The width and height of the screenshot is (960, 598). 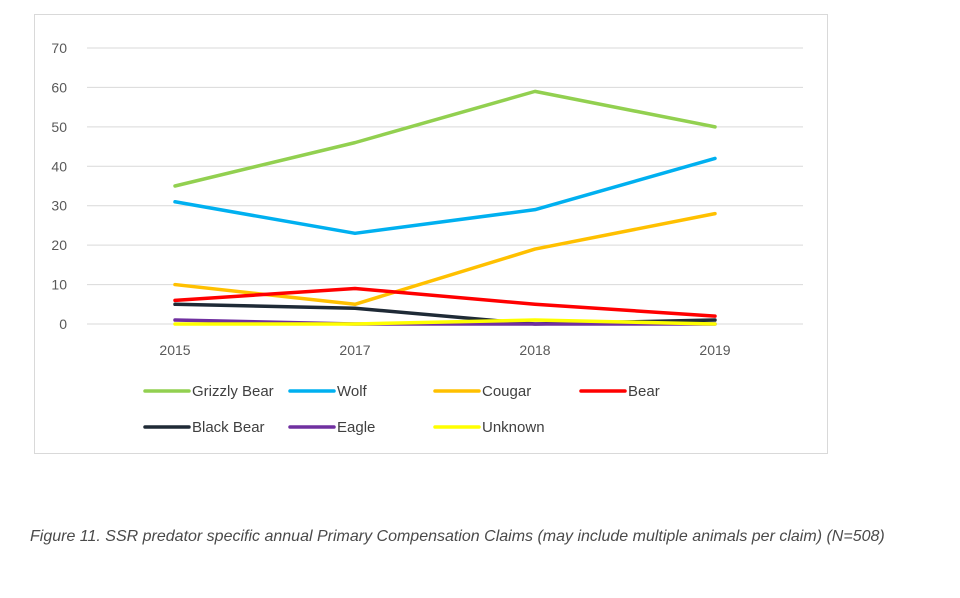 I want to click on y-tick-label: 60, so click(x=59, y=87).